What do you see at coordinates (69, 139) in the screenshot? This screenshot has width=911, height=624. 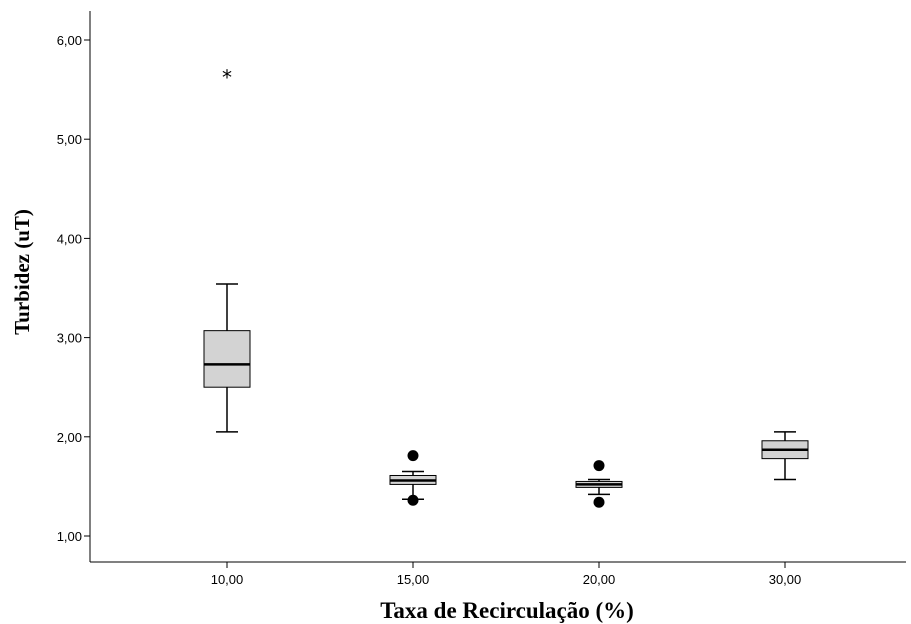 I see `y-tick-label: 5,00` at bounding box center [69, 139].